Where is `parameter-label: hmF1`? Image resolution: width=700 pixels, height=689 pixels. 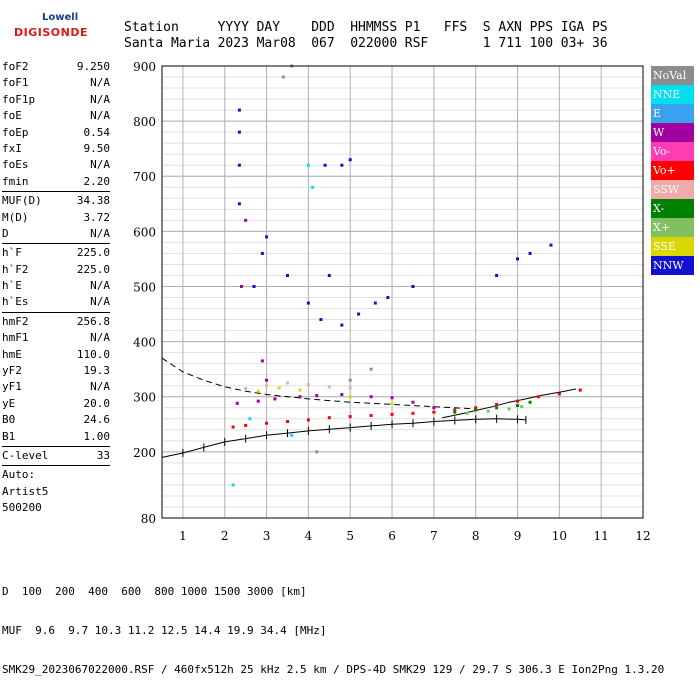
parameter-label: hmF1 is located at coordinates (15, 338).